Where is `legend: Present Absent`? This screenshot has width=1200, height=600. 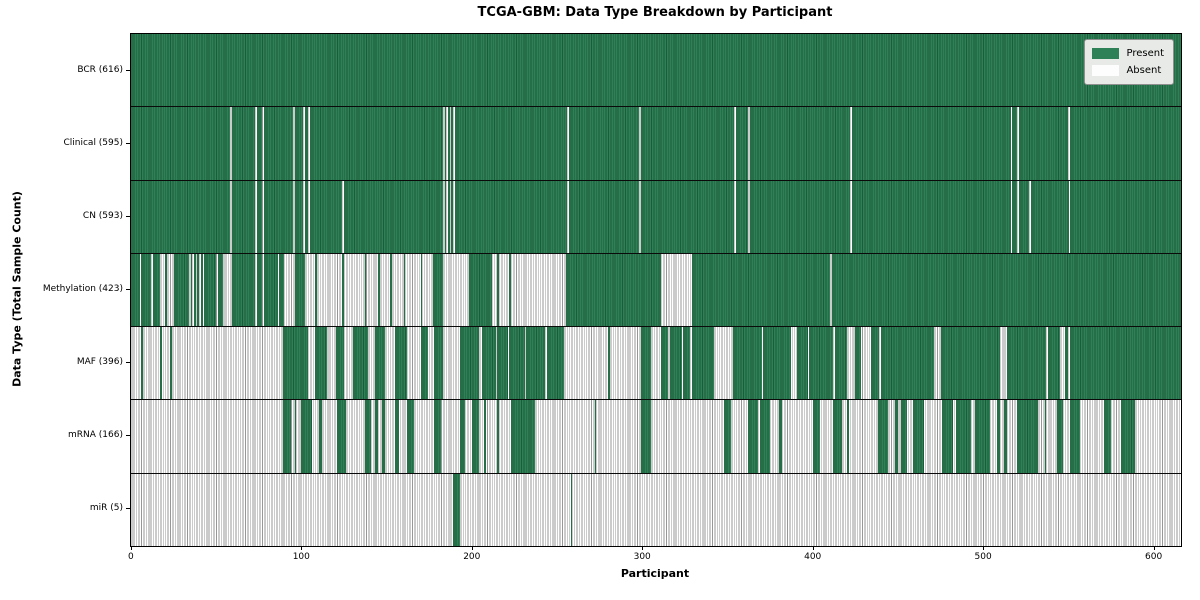 legend: Present Absent is located at coordinates (1129, 62).